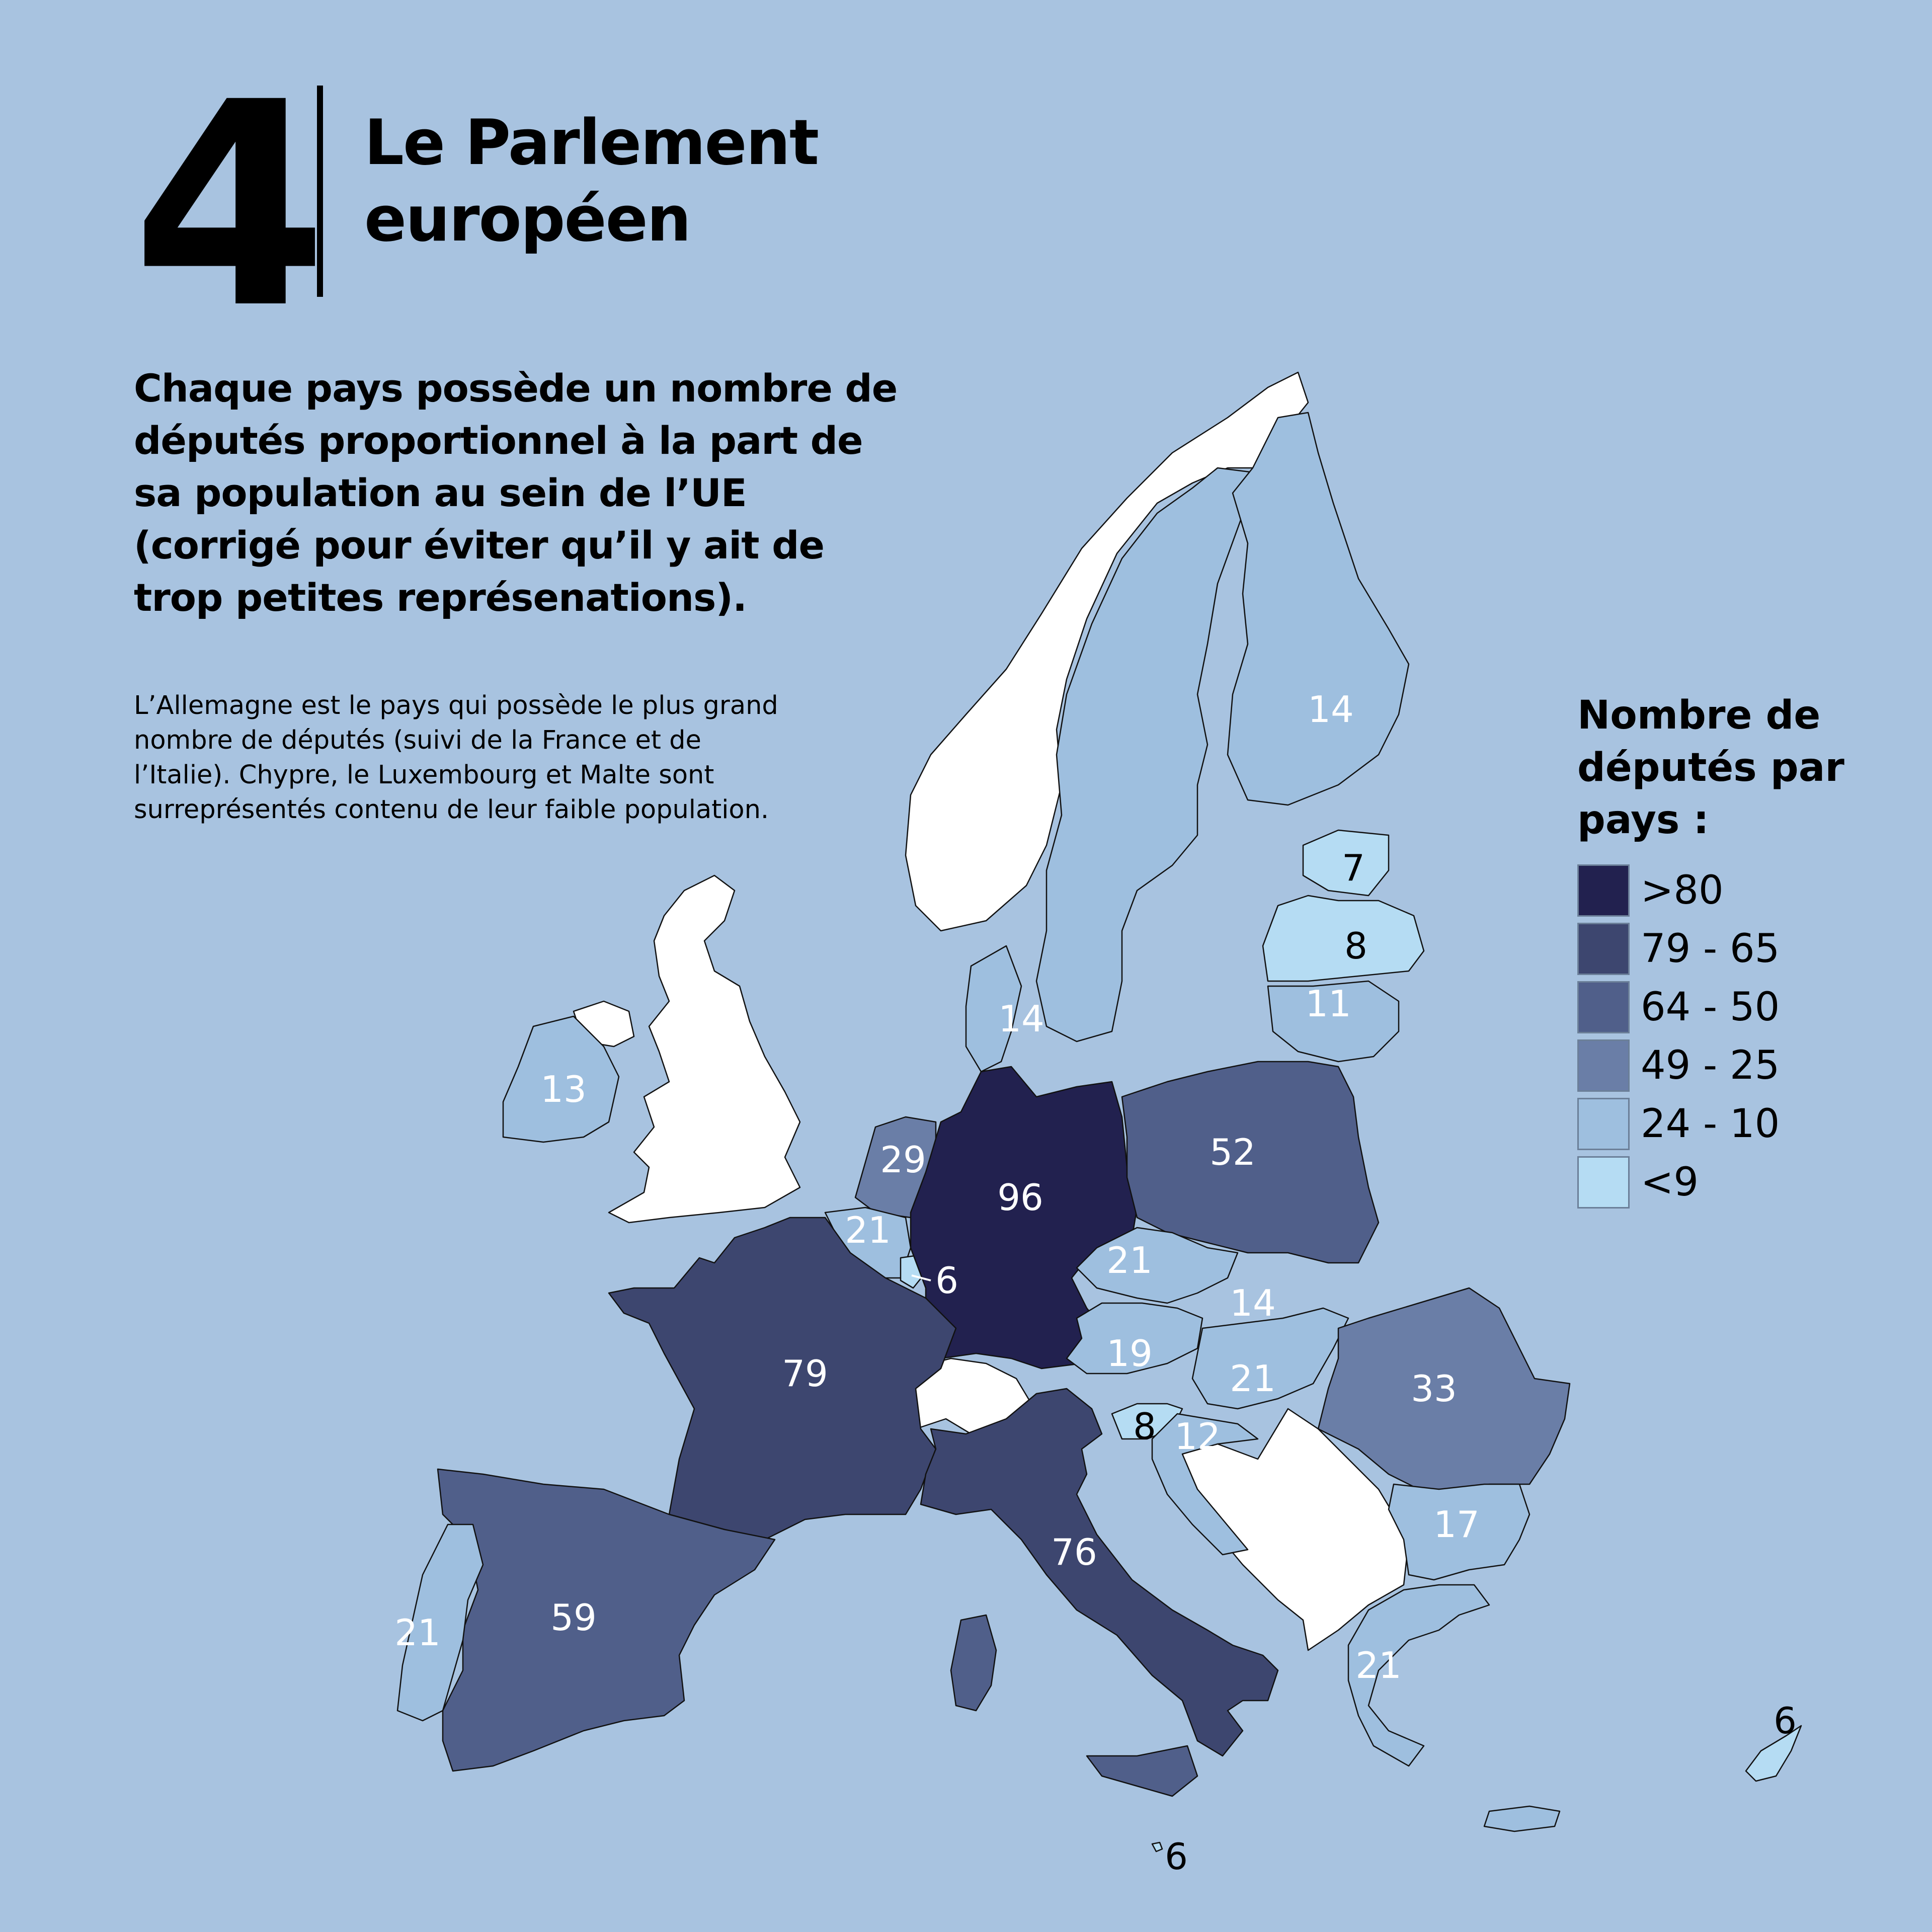 This screenshot has width=1932, height=1932. What do you see at coordinates (1710, 1066) in the screenshot?
I see `legend-label: 49 - 25` at bounding box center [1710, 1066].